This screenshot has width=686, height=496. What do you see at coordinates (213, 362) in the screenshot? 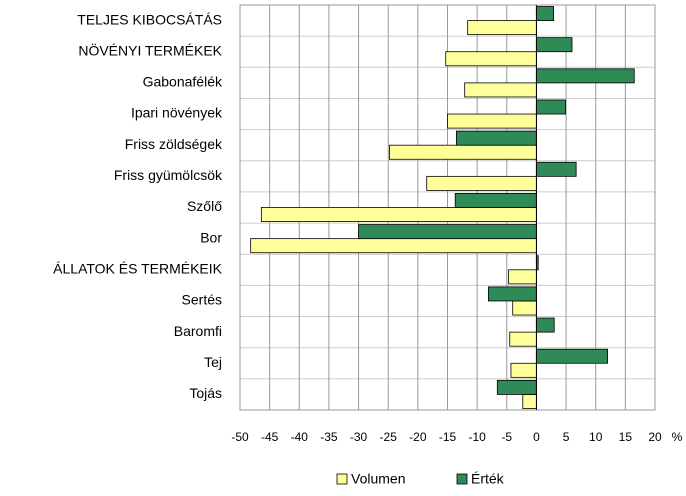
I see `y-tick-label: Tej` at bounding box center [213, 362].